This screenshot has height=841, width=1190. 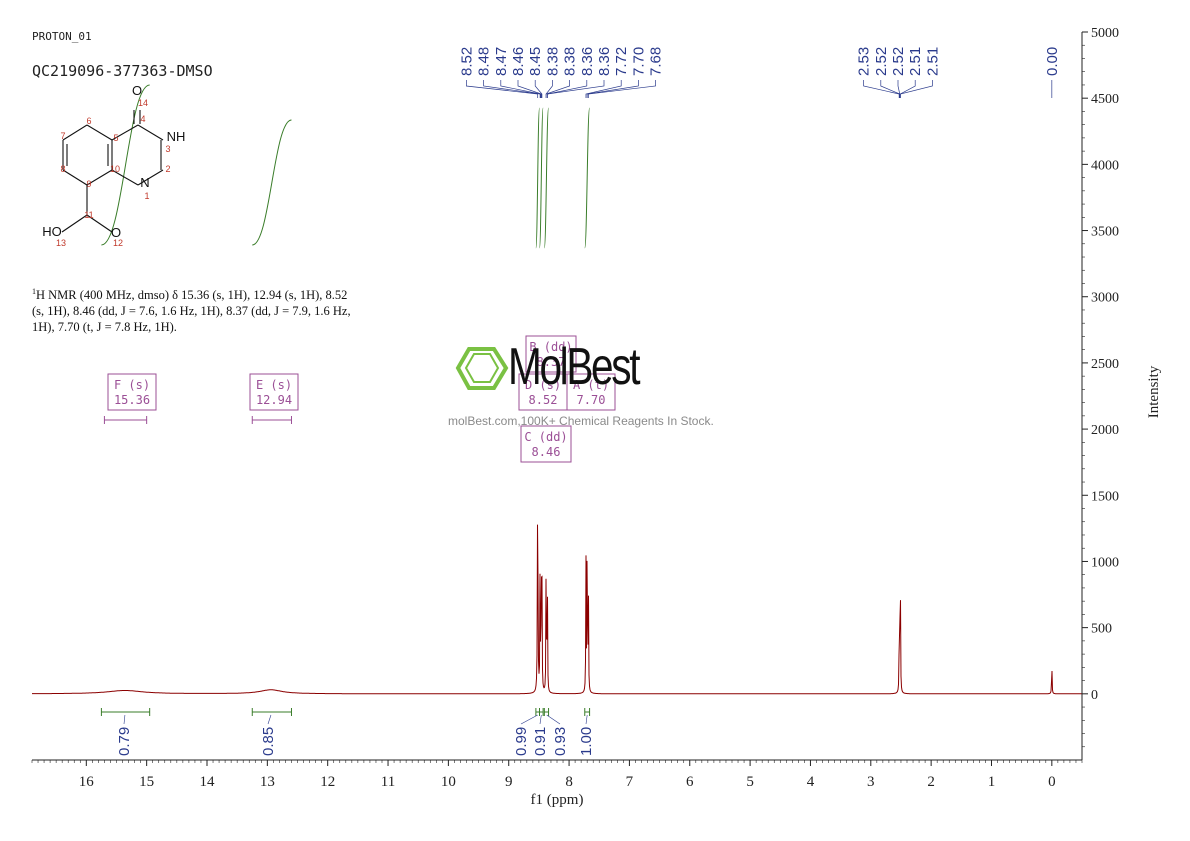 What do you see at coordinates (557, 800) in the screenshot?
I see `x-axis-label: f1 (ppm)` at bounding box center [557, 800].